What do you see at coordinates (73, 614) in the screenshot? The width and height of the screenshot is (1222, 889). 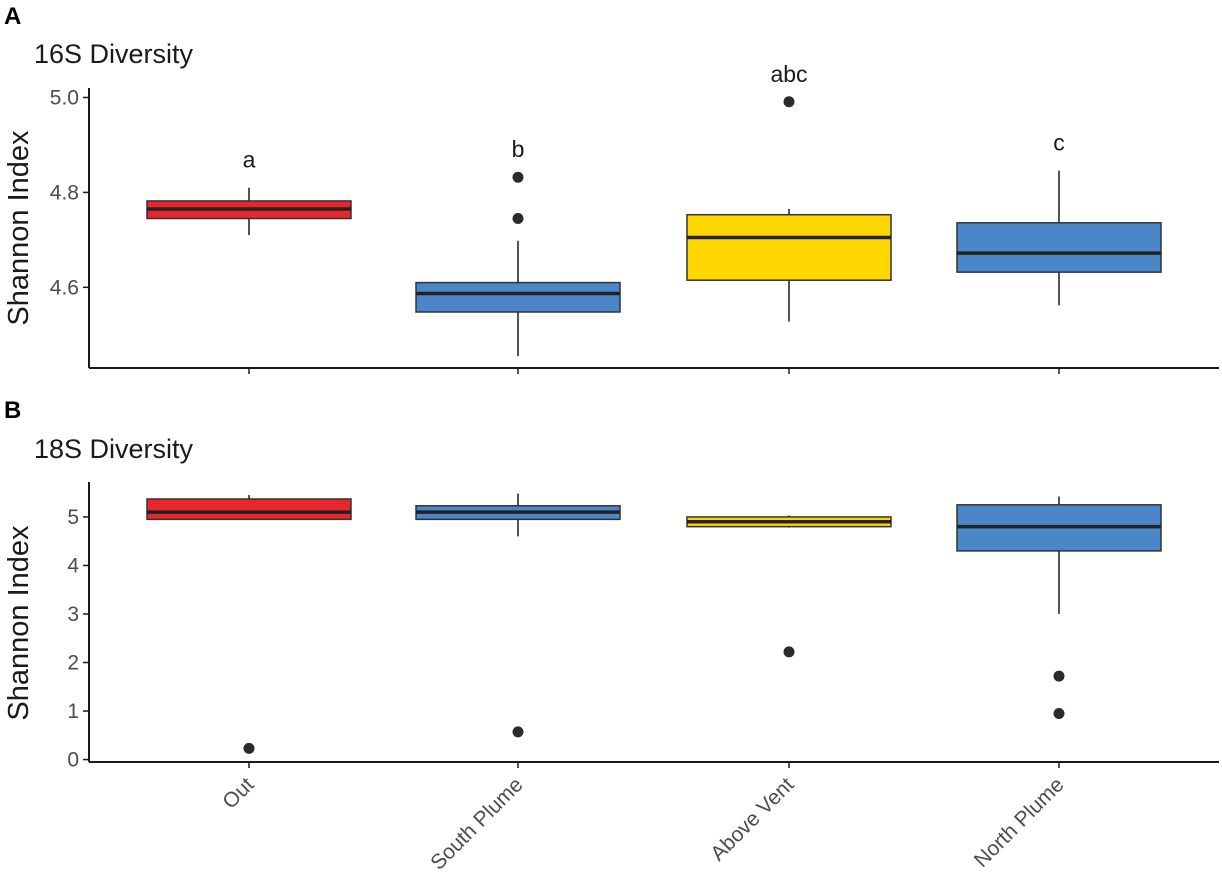 I see `y-tick-label: 3` at bounding box center [73, 614].